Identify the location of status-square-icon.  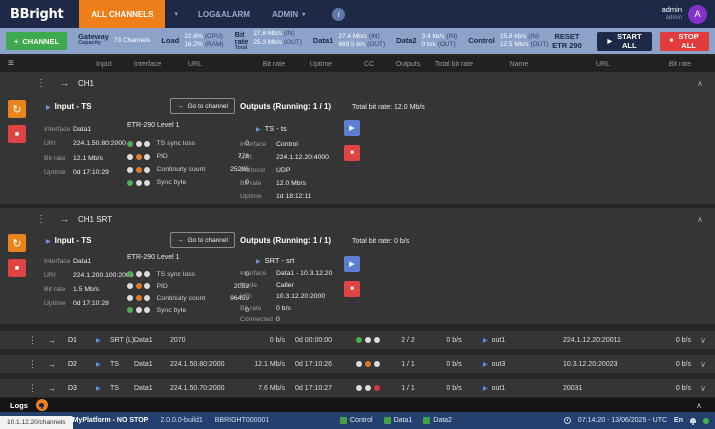
(387, 420).